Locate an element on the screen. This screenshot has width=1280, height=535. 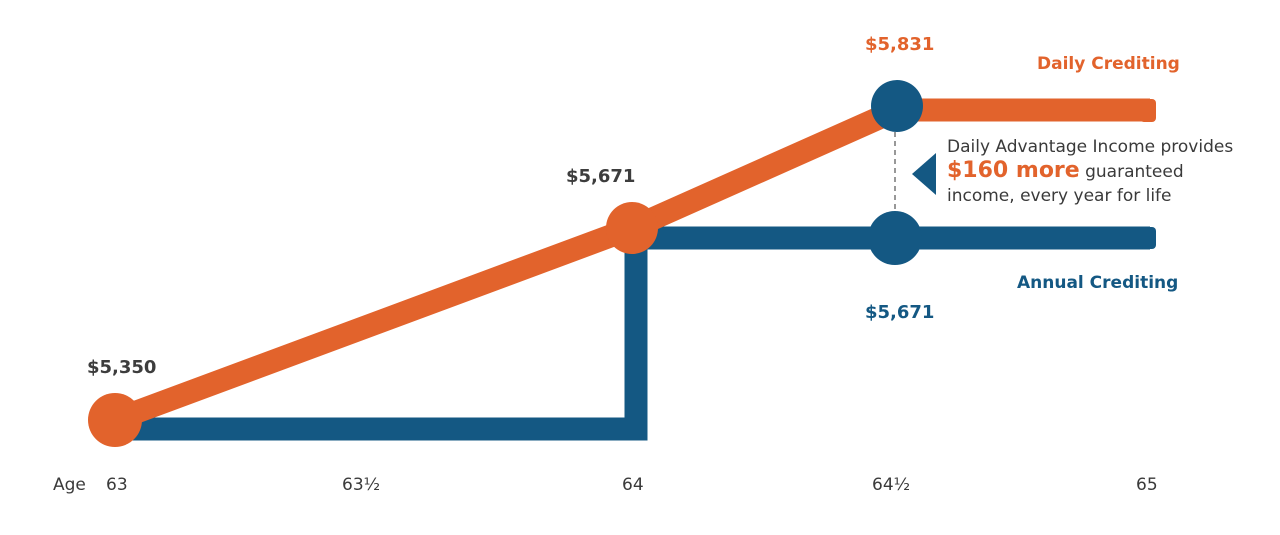
legend-daily-crediting: Daily Crediting is located at coordinates (1108, 64).